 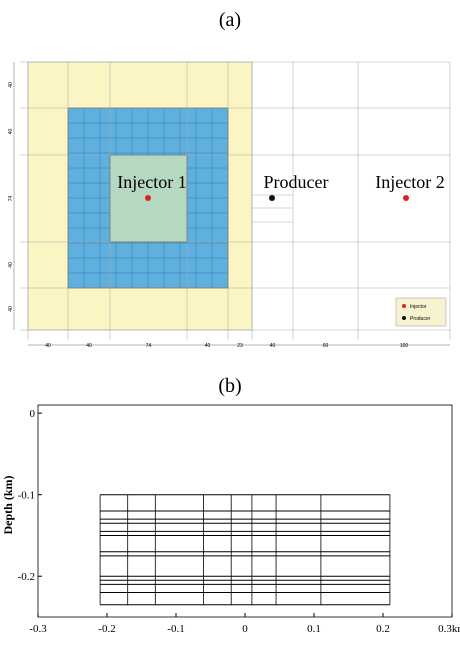 I want to click on x-tick-label: -0.3, so click(x=38, y=629).